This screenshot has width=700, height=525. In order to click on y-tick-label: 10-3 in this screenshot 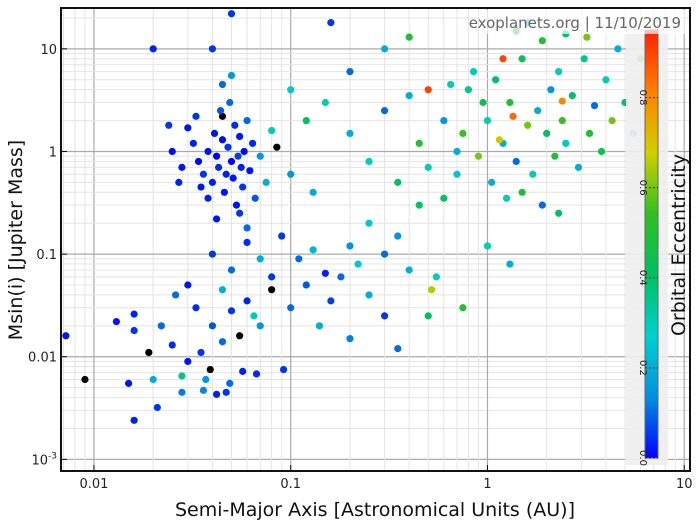, I will do `click(44, 459)`.